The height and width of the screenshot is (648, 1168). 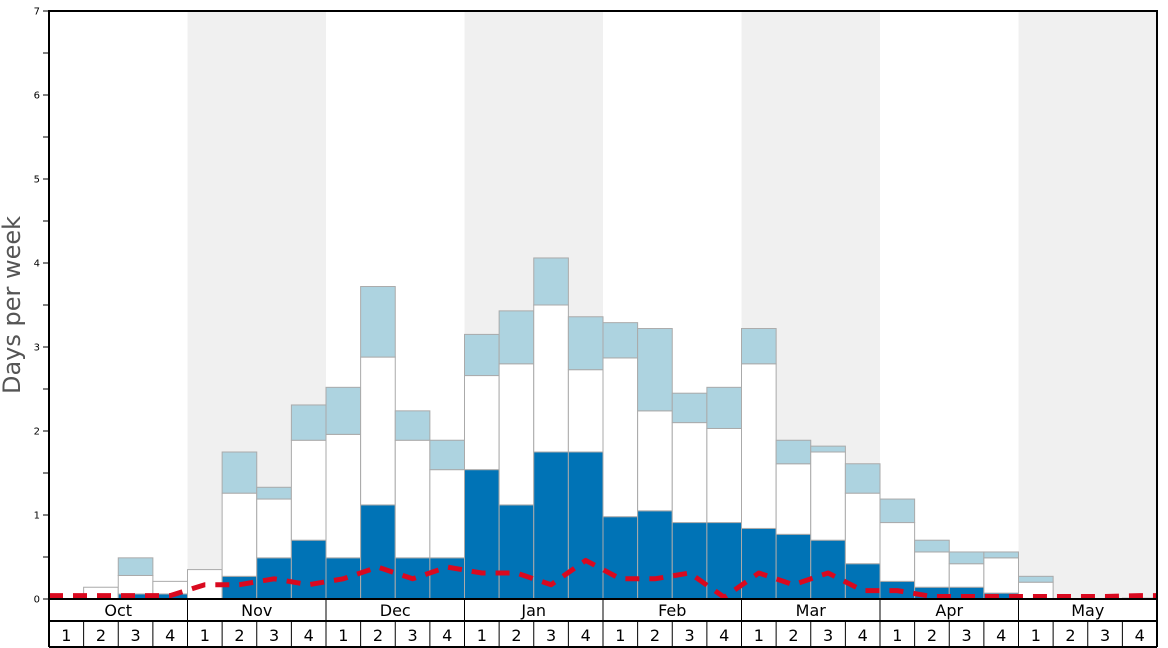 I want to click on y-tick-label: 5, so click(x=37, y=180).